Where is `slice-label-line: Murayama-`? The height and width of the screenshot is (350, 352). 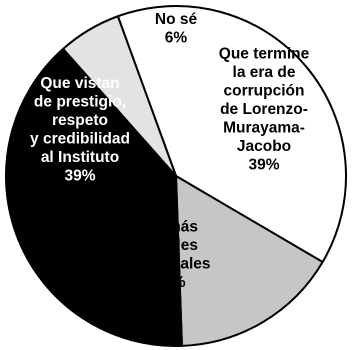
slice-label-line: Murayama- is located at coordinates (264, 128).